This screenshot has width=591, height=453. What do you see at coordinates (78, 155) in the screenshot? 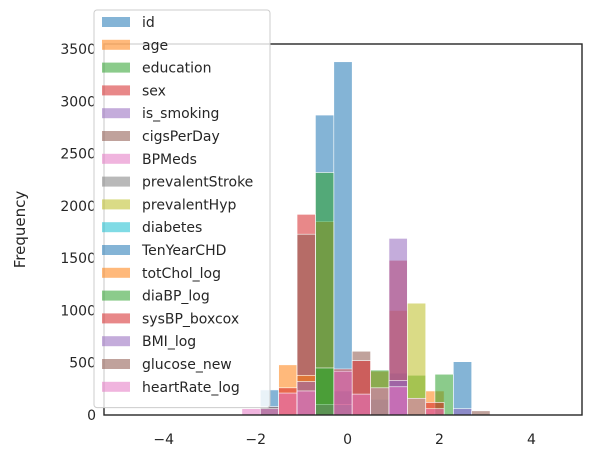
I see `y-tick-label: 2500` at bounding box center [78, 155].